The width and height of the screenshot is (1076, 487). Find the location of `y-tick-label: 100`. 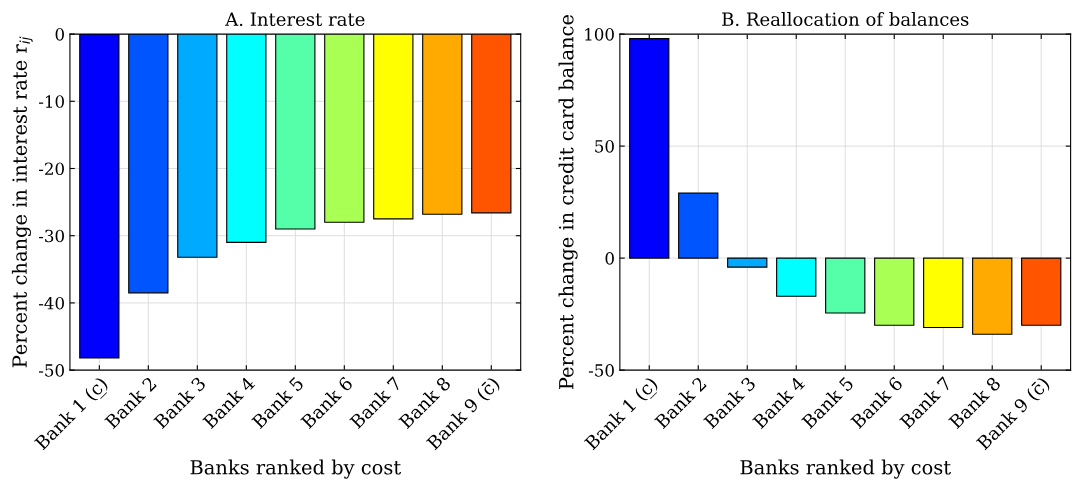

y-tick-label: 100 is located at coordinates (599, 34).